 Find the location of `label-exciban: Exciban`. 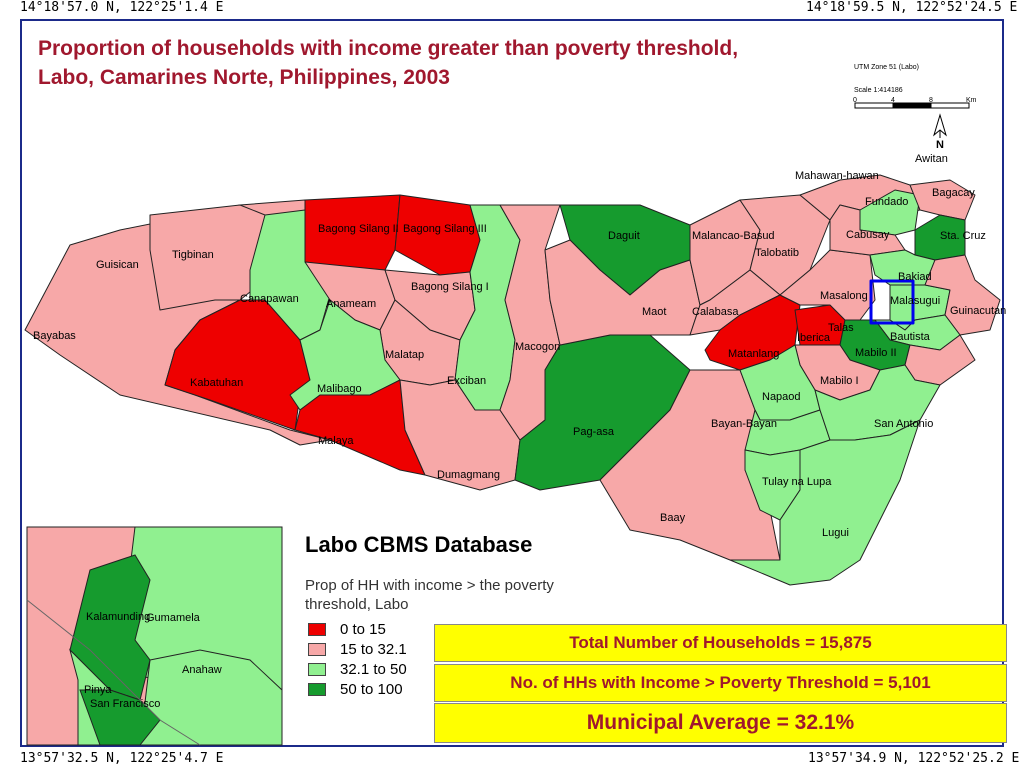

label-exciban: Exciban is located at coordinates (466, 381).